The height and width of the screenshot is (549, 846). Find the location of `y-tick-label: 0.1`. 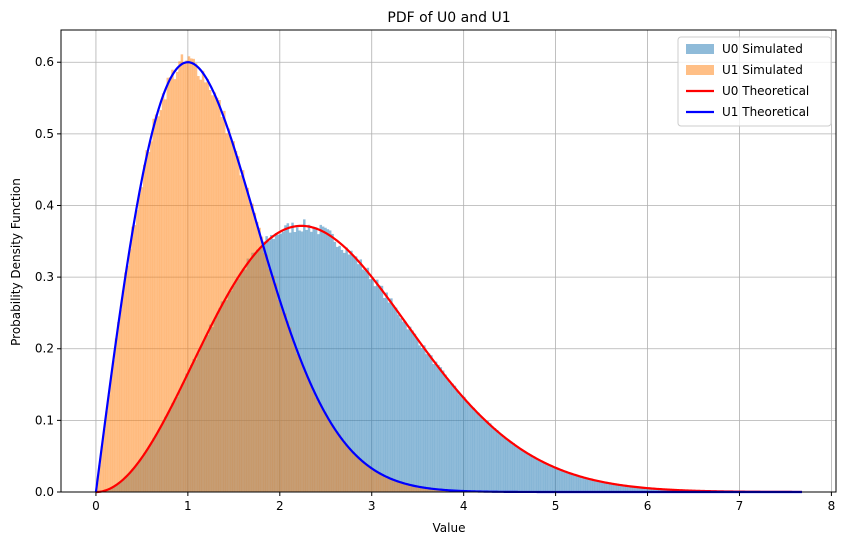

y-tick-label: 0.1 is located at coordinates (44, 420).